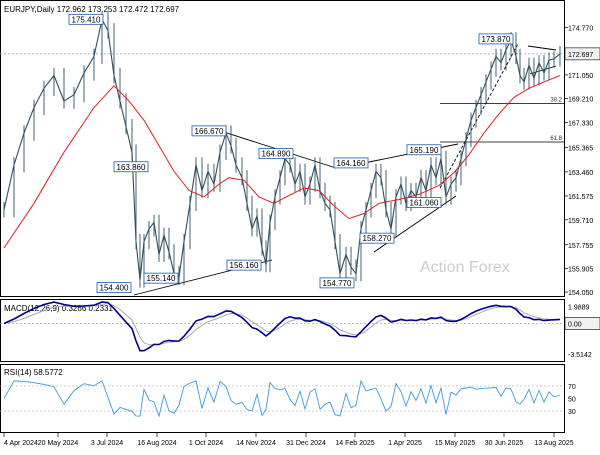  What do you see at coordinates (156, 443) in the screenshot?
I see `x-tick-label-3: 16 Aug 2024` at bounding box center [156, 443].